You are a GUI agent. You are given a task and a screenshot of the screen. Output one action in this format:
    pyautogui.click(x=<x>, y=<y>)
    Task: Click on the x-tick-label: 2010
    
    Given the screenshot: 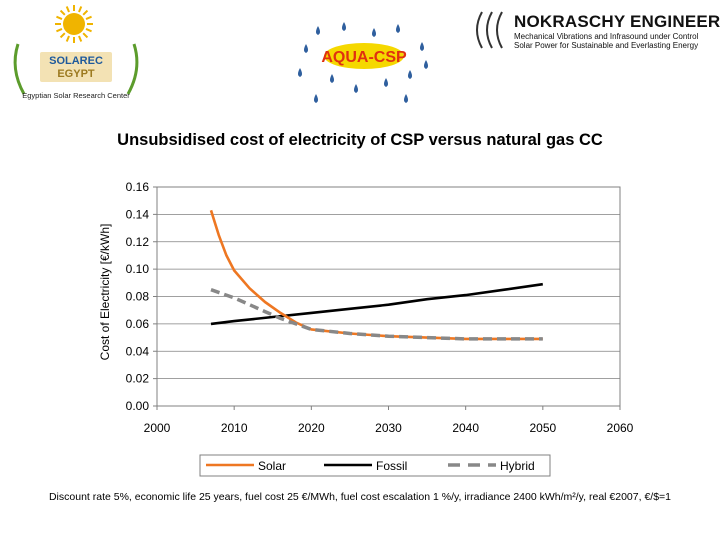 What is the action you would take?
    pyautogui.click(x=234, y=428)
    